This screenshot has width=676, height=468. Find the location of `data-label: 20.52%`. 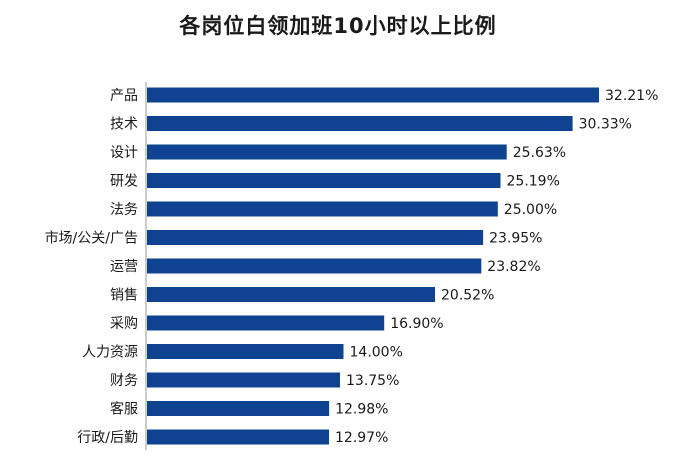

data-label: 20.52% is located at coordinates (467, 296).